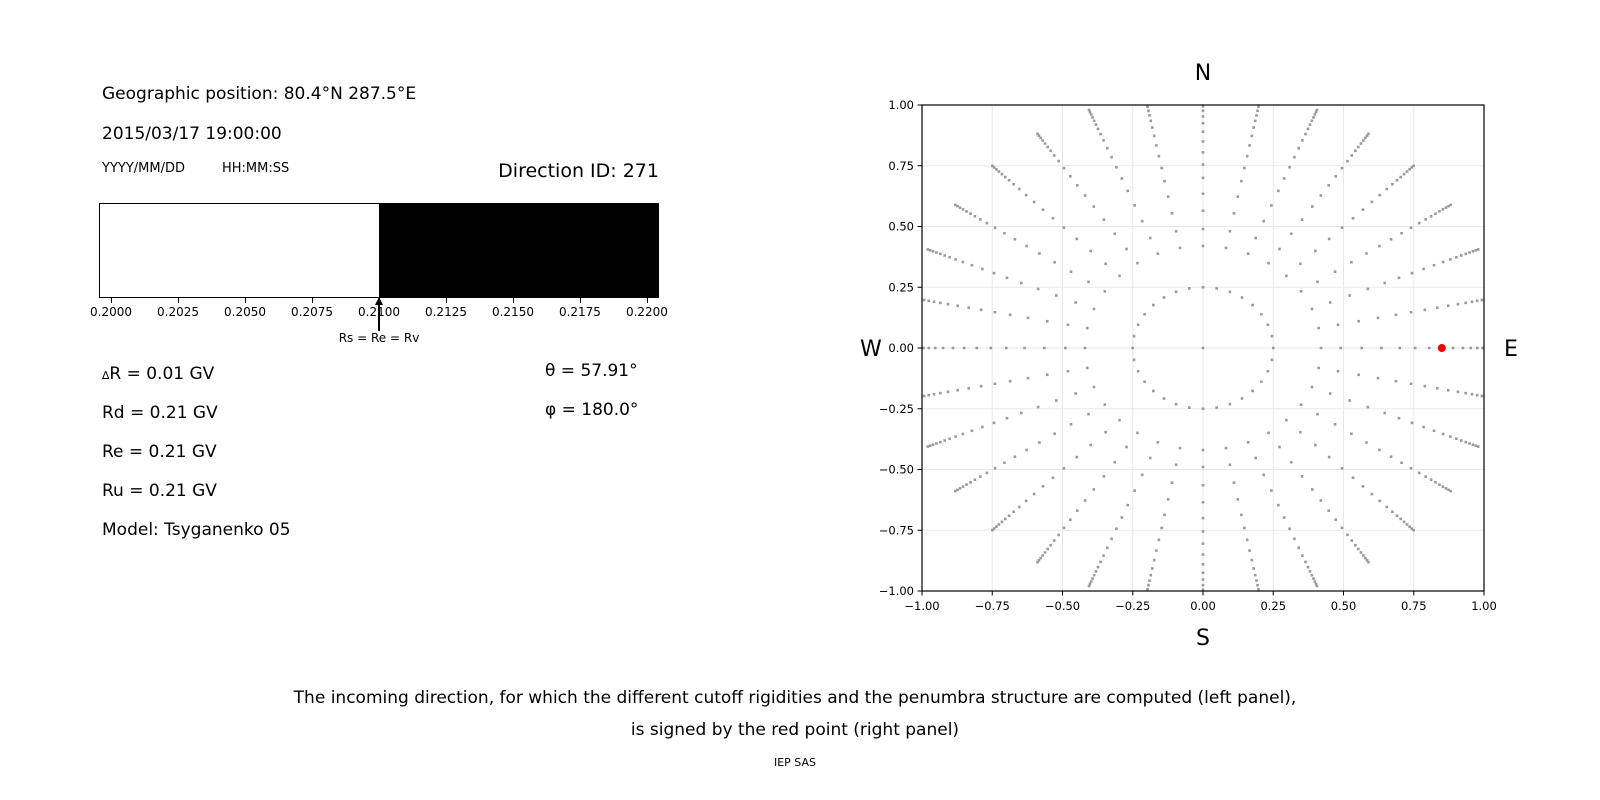 This screenshot has height=800, width=1600. I want to click on compass-label-s: S, so click(1203, 638).